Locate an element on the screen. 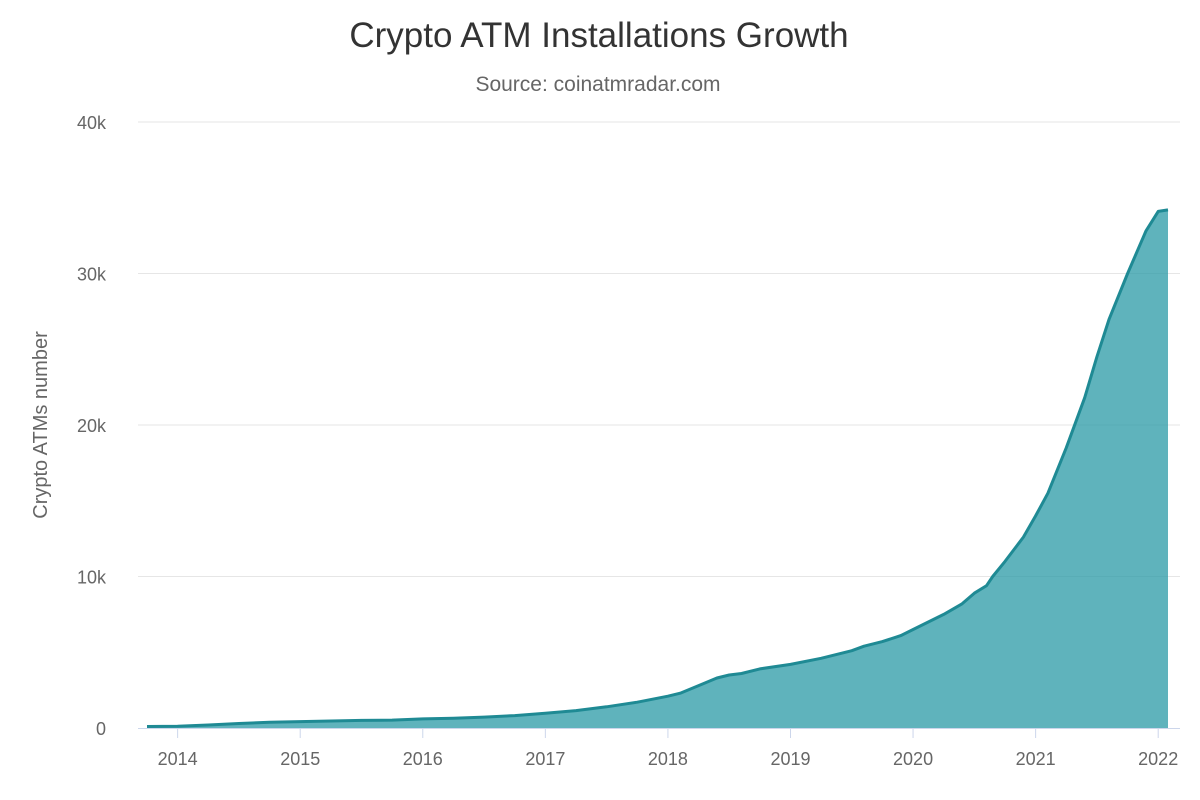  x-tick-label: 2022 is located at coordinates (1158, 759).